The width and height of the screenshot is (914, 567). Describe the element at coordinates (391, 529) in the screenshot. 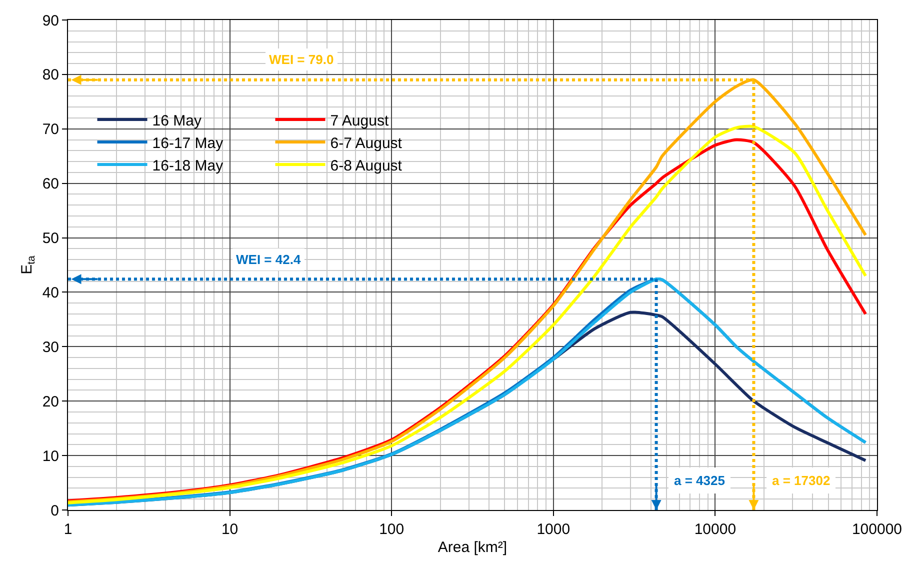

I see `x-tick-label: 100` at that location.